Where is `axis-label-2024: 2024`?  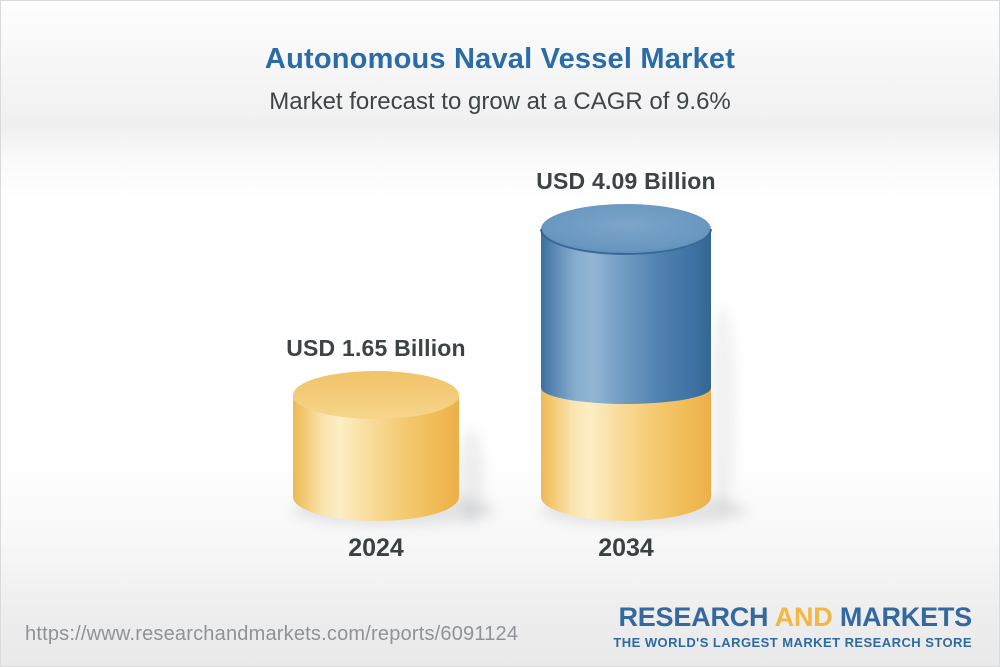
axis-label-2024: 2024 is located at coordinates (376, 548).